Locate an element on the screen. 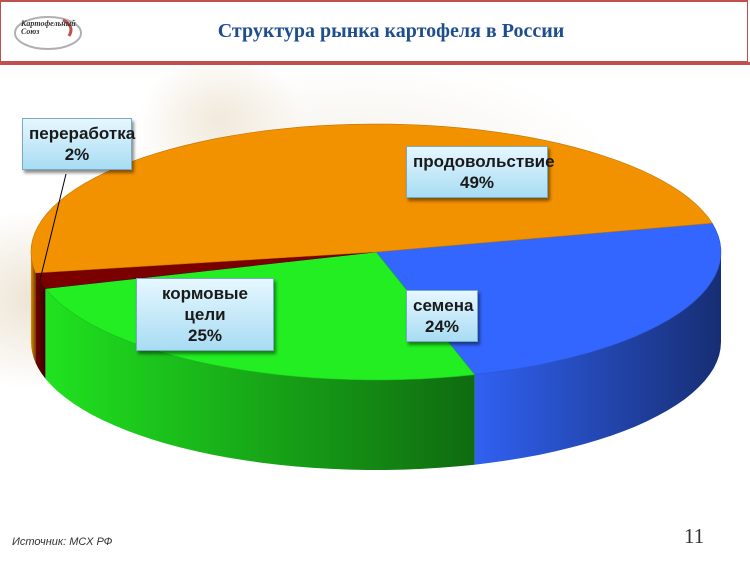 The height and width of the screenshot is (562, 750). data-label-name: кормовые цели is located at coordinates (205, 304).